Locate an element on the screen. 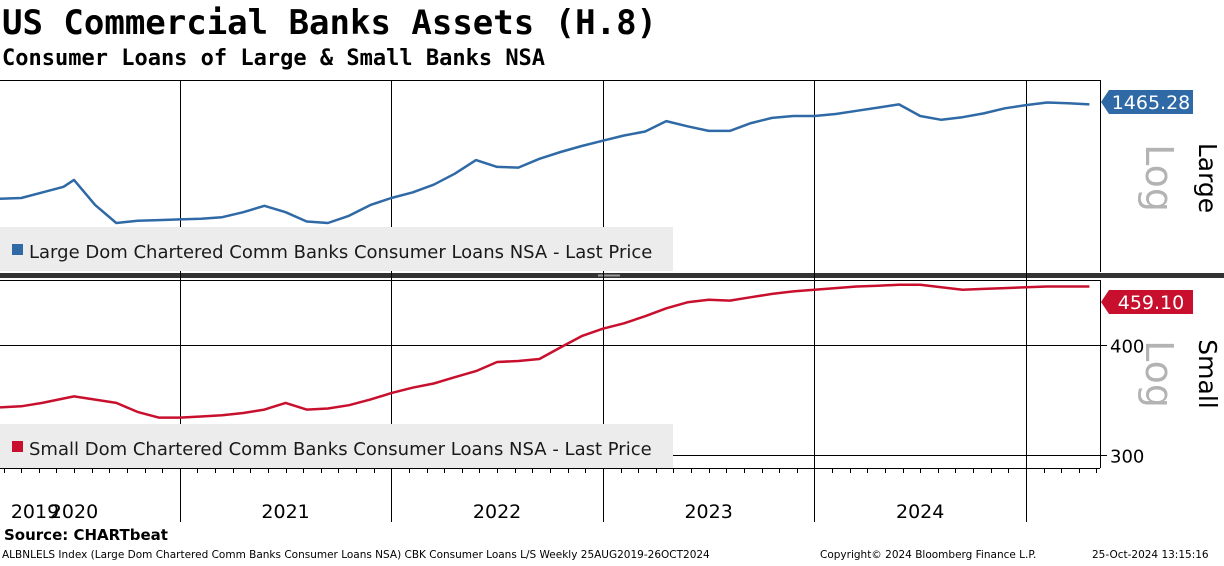 The image size is (1224, 566). separator-handle is located at coordinates (609, 275).